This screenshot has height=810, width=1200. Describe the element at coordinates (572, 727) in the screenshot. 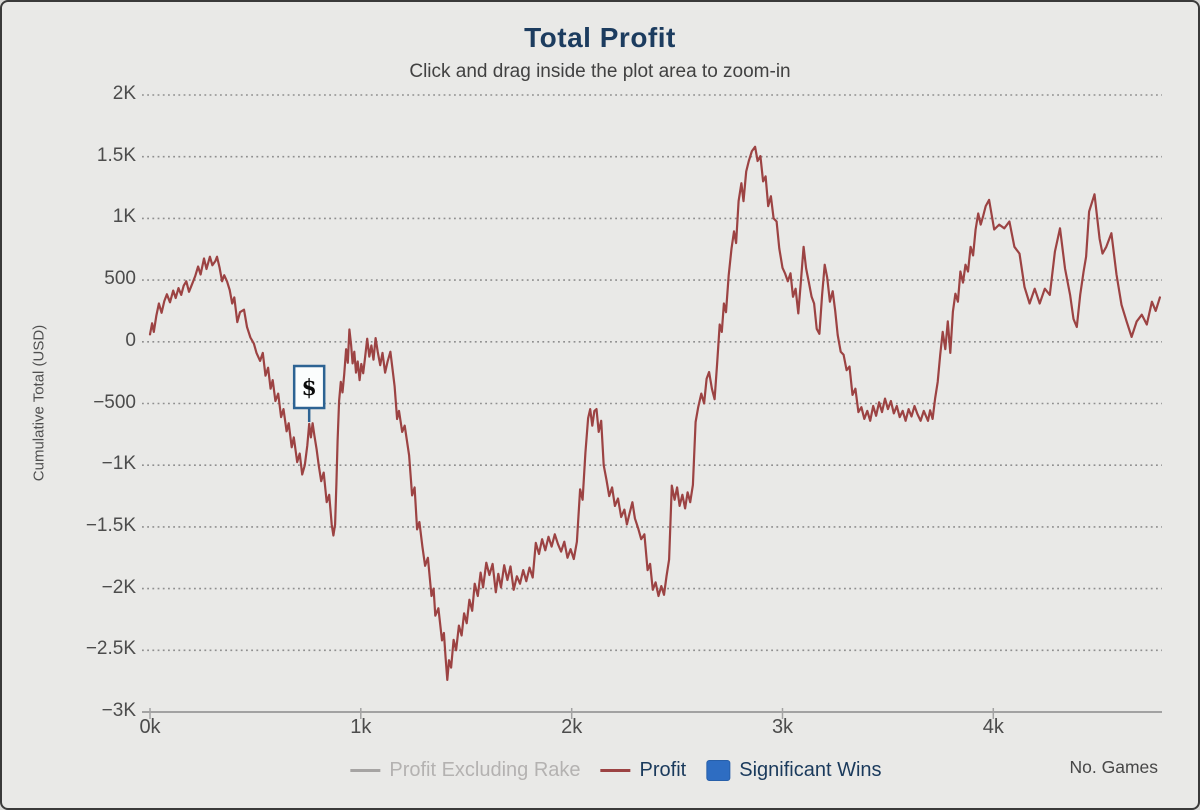

I see `x-tick-label: 2k` at that location.